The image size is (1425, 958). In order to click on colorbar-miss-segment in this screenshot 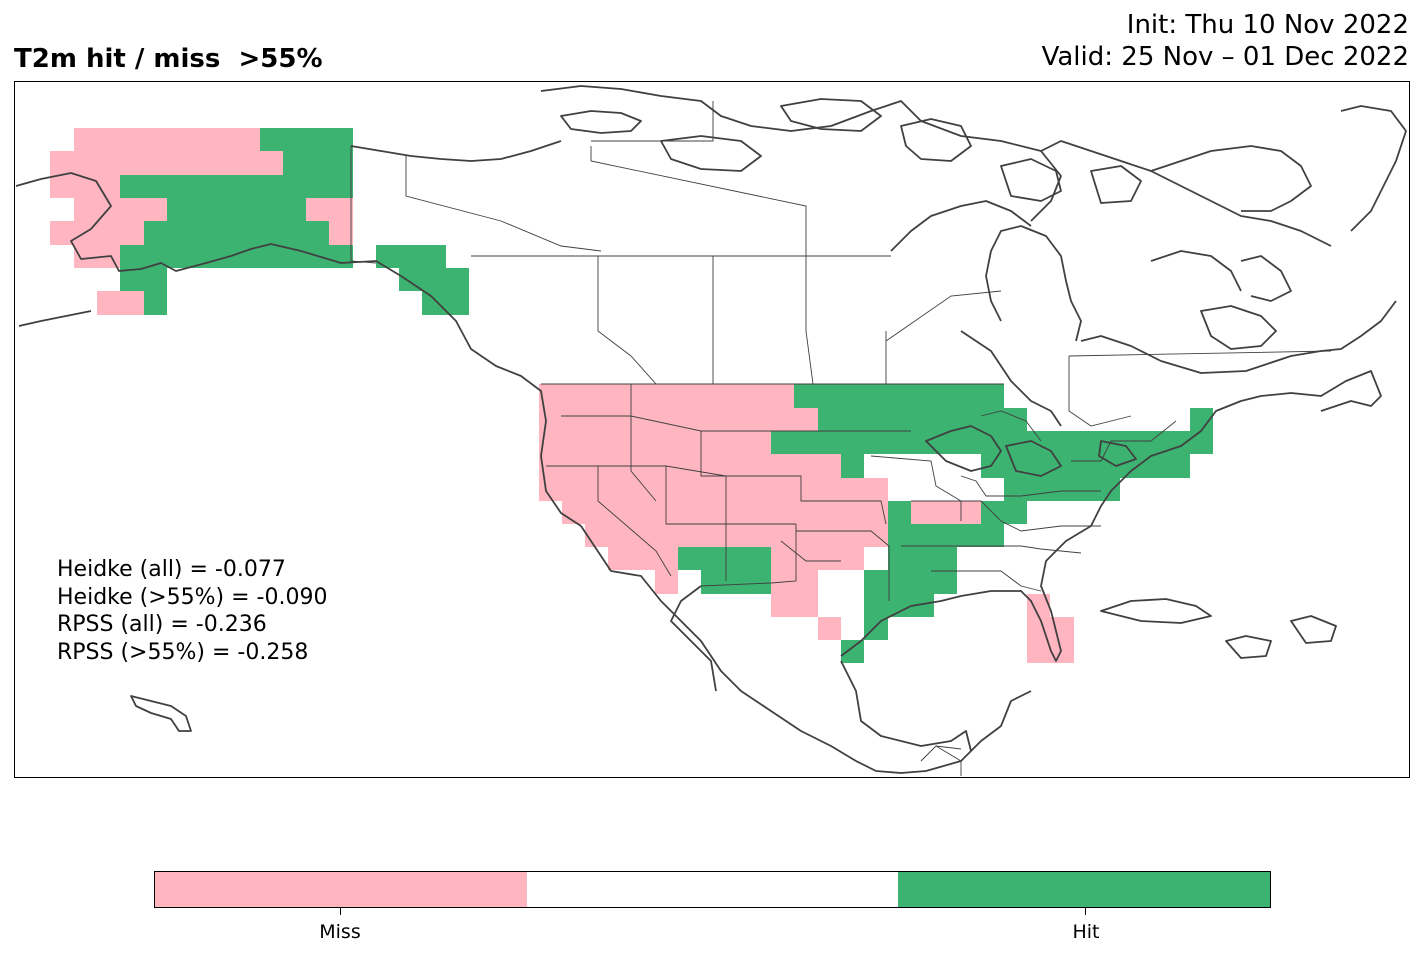, I will do `click(341, 889)`.